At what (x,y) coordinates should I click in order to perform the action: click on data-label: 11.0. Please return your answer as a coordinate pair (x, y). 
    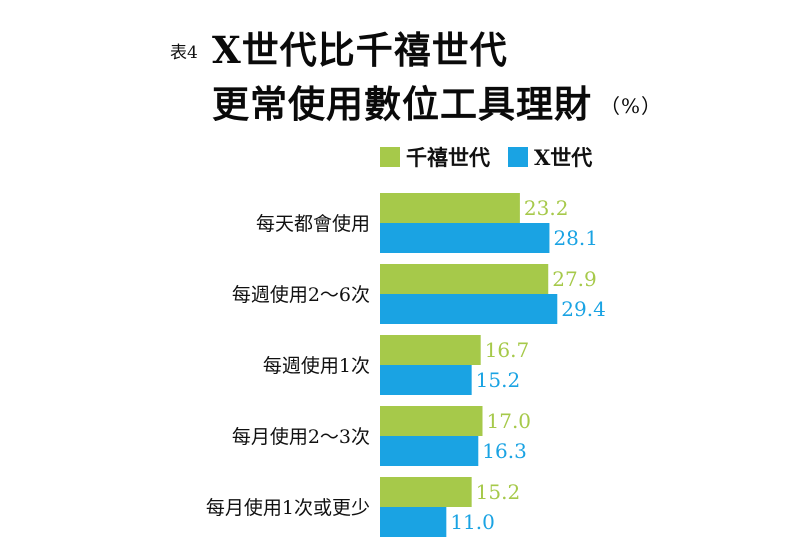
    Looking at the image, I should click on (472, 522).